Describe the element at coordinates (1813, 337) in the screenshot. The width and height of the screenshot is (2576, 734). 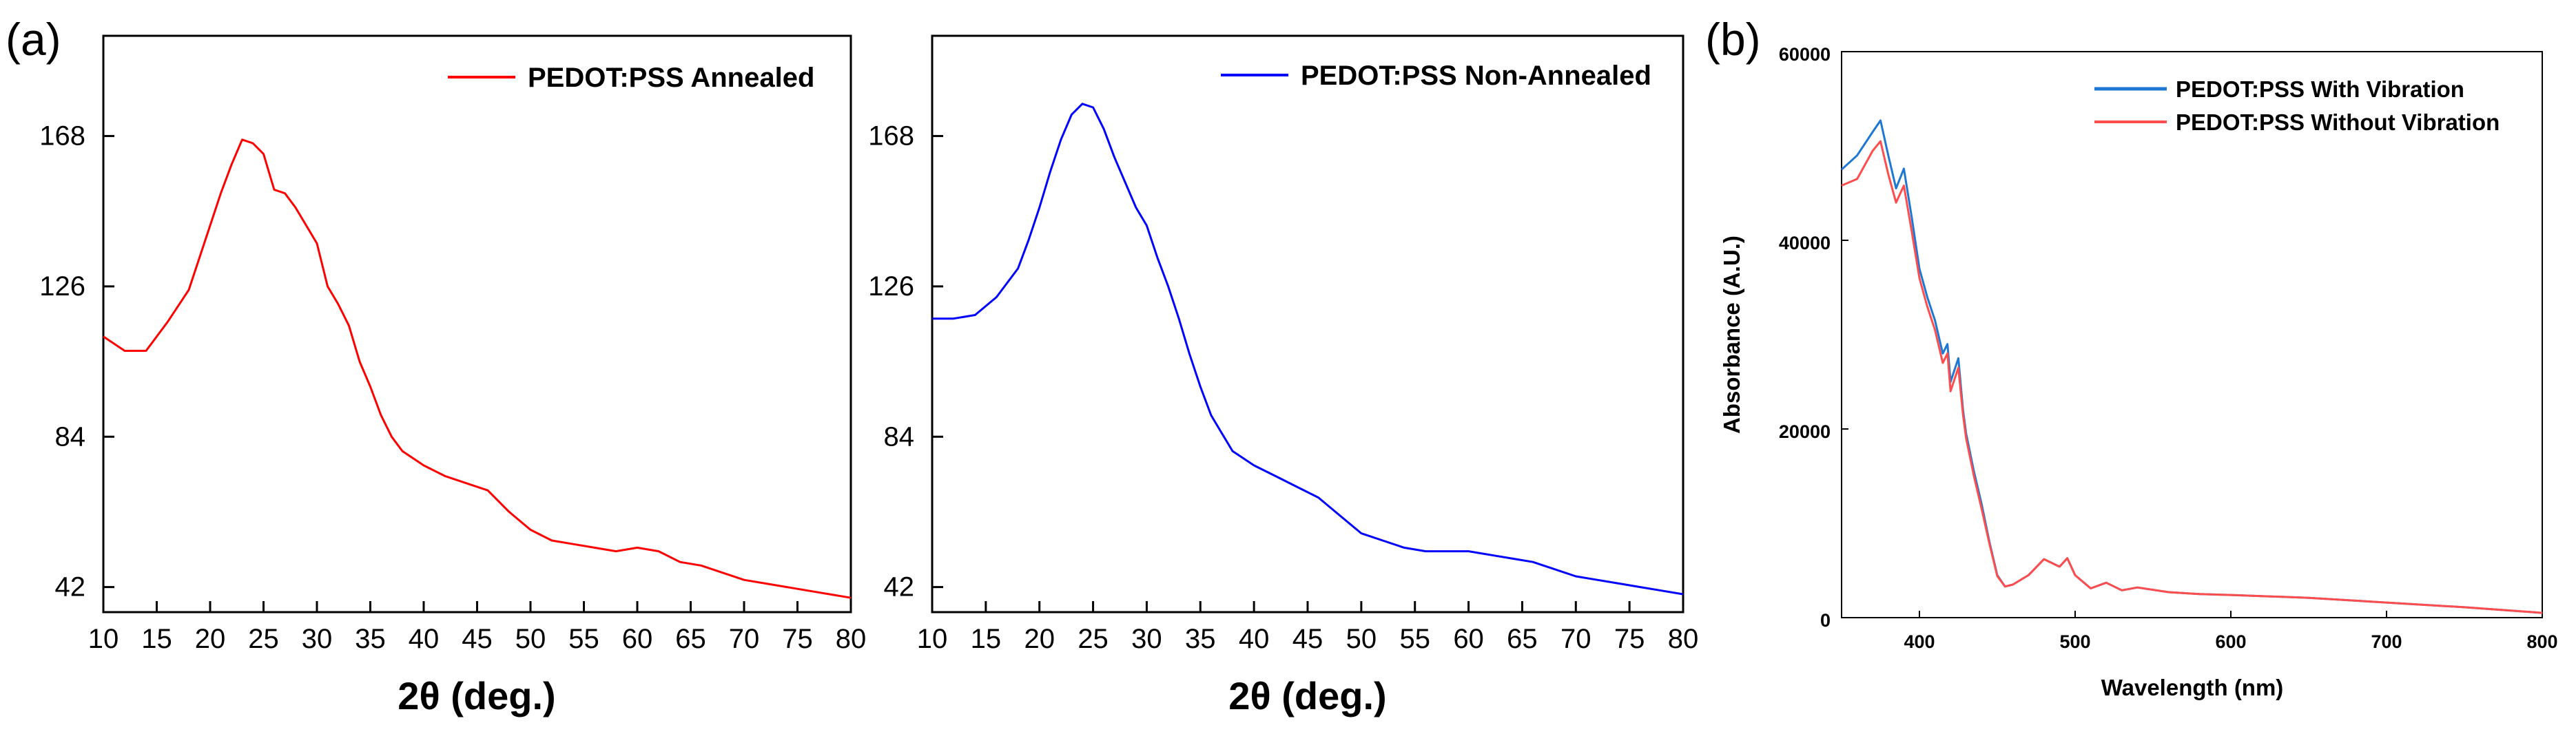
I see `y-axis-ticks: 0 20000 40000 60000` at that location.